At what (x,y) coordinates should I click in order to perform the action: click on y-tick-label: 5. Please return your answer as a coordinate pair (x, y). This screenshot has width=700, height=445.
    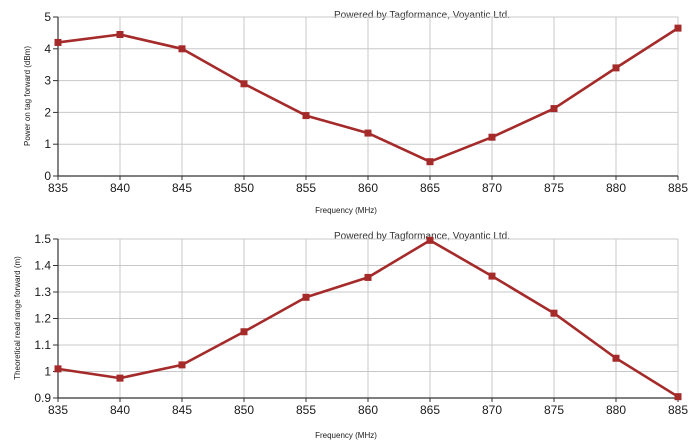
    Looking at the image, I should click on (47, 17).